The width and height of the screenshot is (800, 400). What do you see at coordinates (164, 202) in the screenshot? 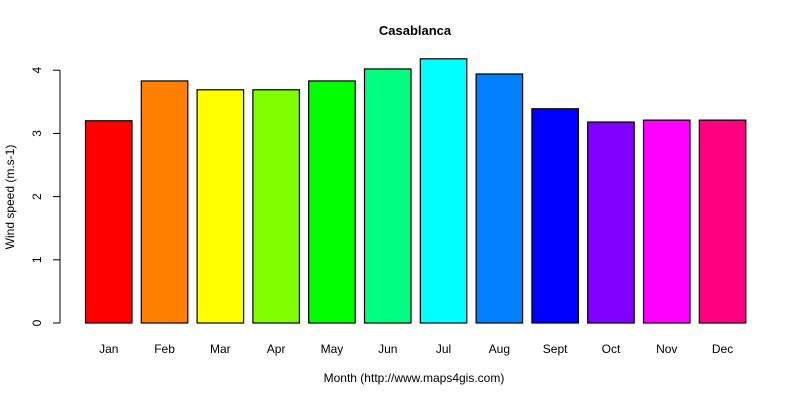
I see `bar-feb` at bounding box center [164, 202].